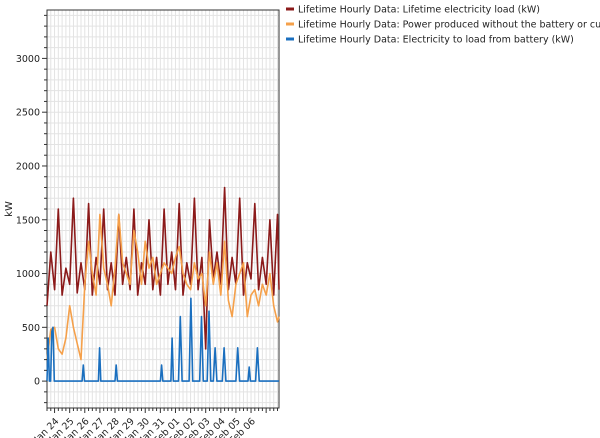 The image size is (600, 438). Describe the element at coordinates (9, 209) in the screenshot. I see `y-axis-label: kW` at that location.